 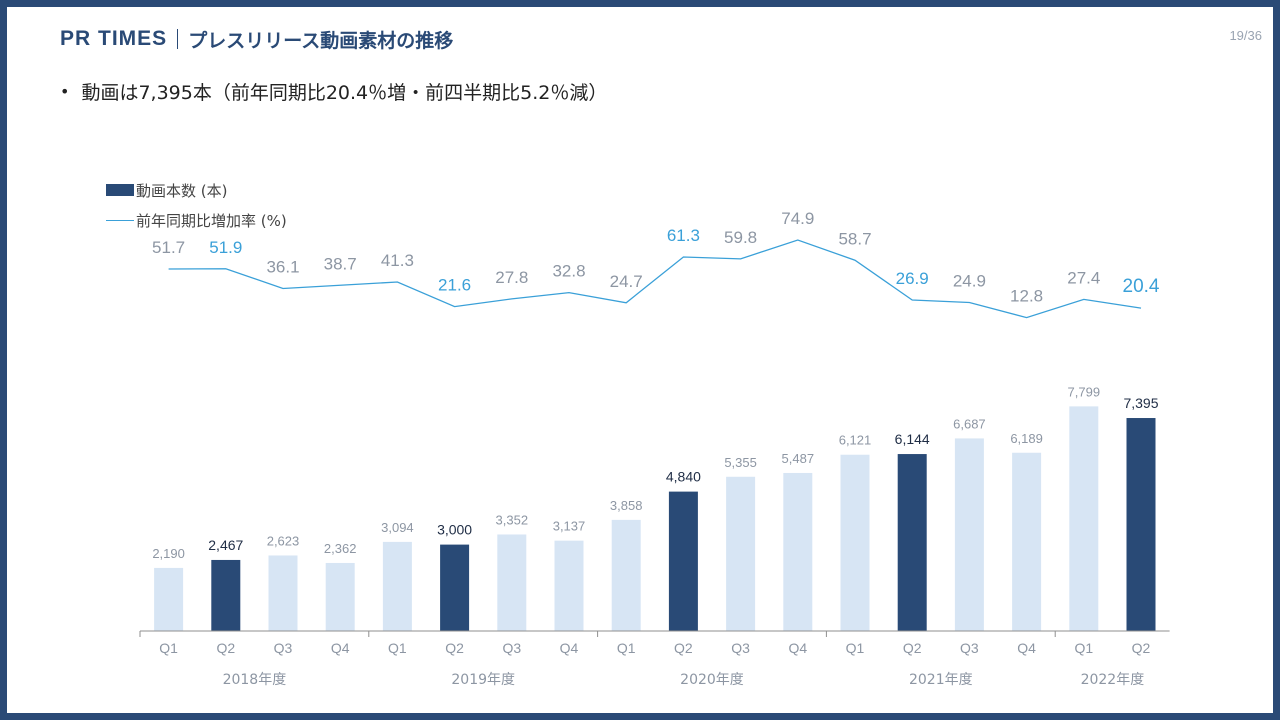 What do you see at coordinates (340, 548) in the screenshot?
I see `bar-value-label: 2,362` at bounding box center [340, 548].